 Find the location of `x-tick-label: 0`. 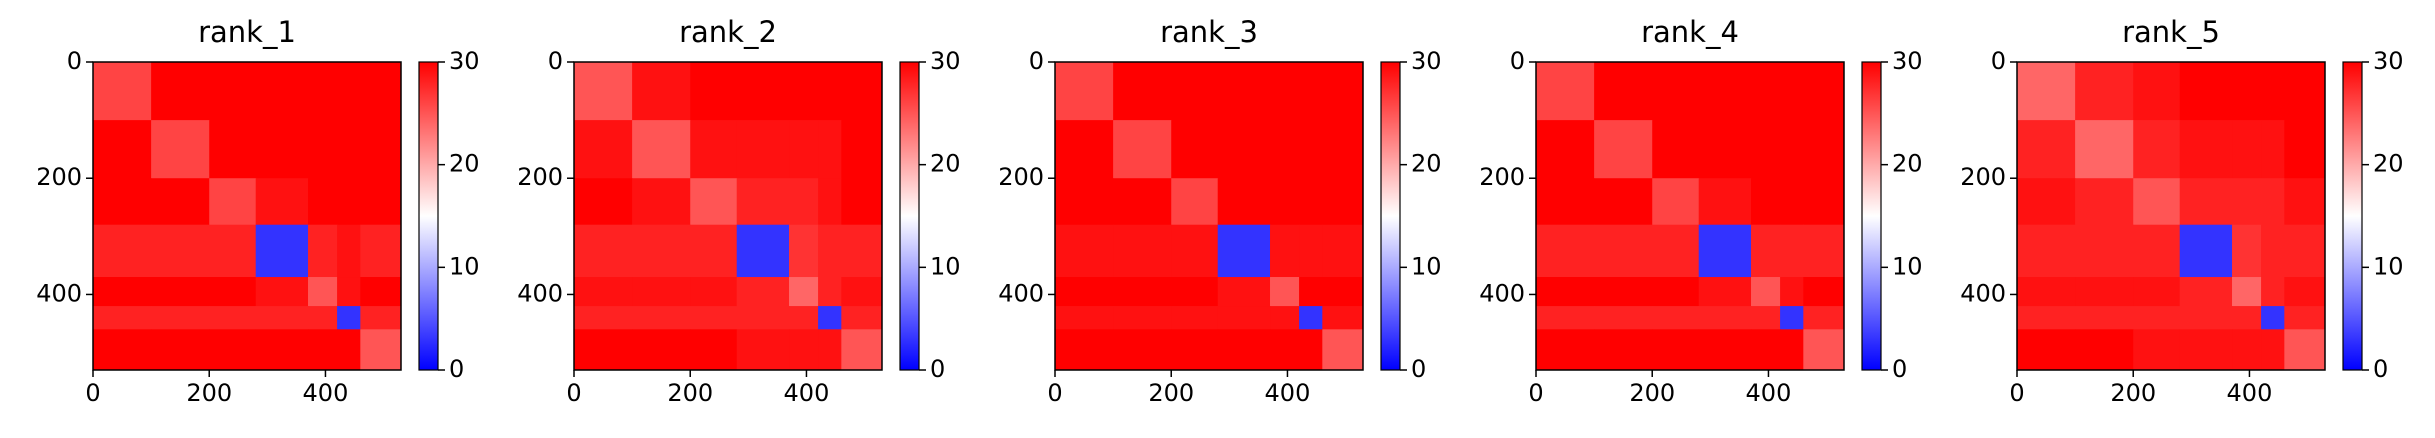

x-tick-label: 0 is located at coordinates (1535, 393).